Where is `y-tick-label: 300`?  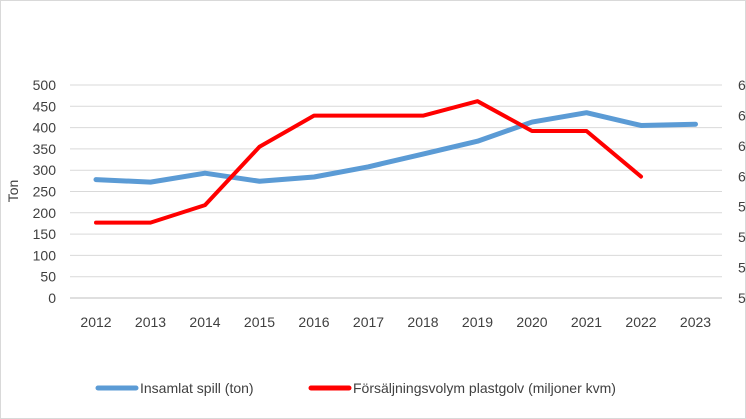
y-tick-label: 300 is located at coordinates (45, 170).